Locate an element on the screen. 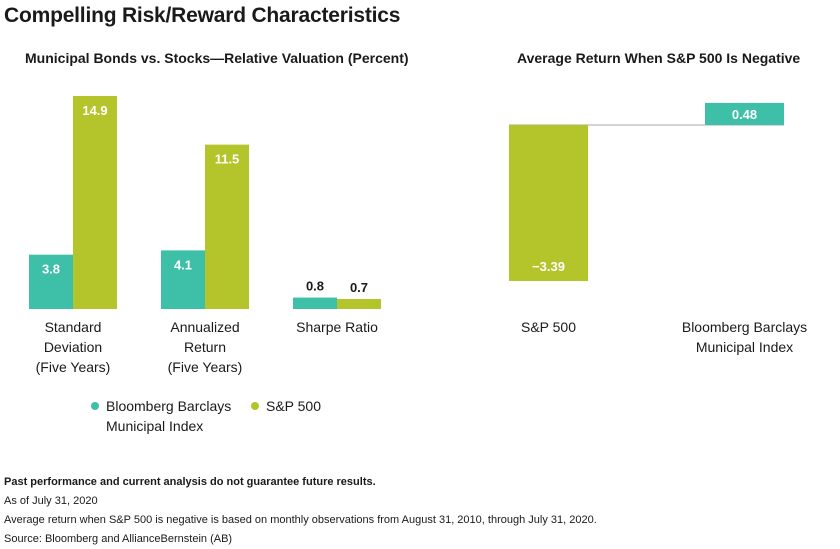 The height and width of the screenshot is (549, 840). legend-label-sp500: S&P 500 is located at coordinates (294, 406).